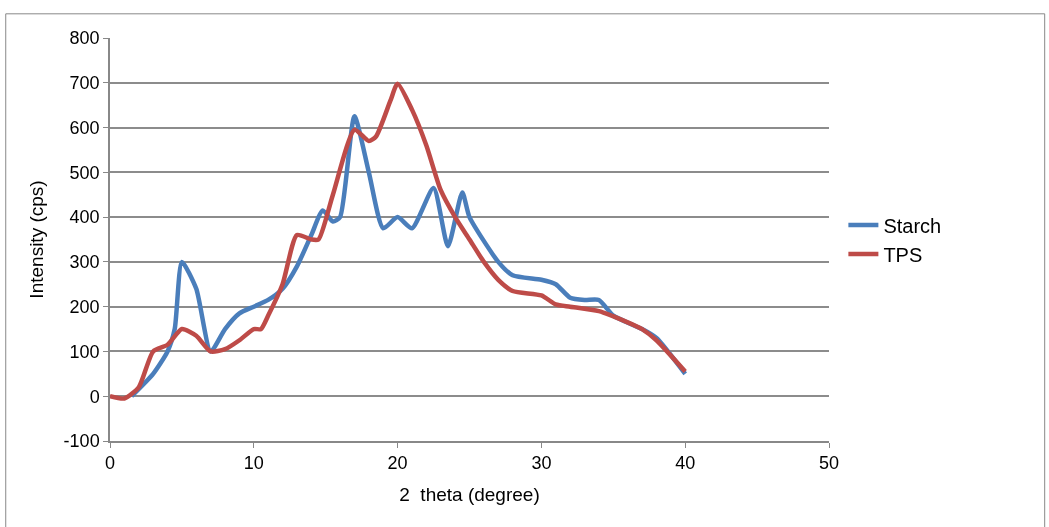  Describe the element at coordinates (84, 127) in the screenshot. I see `y-tick-label: 600` at that location.